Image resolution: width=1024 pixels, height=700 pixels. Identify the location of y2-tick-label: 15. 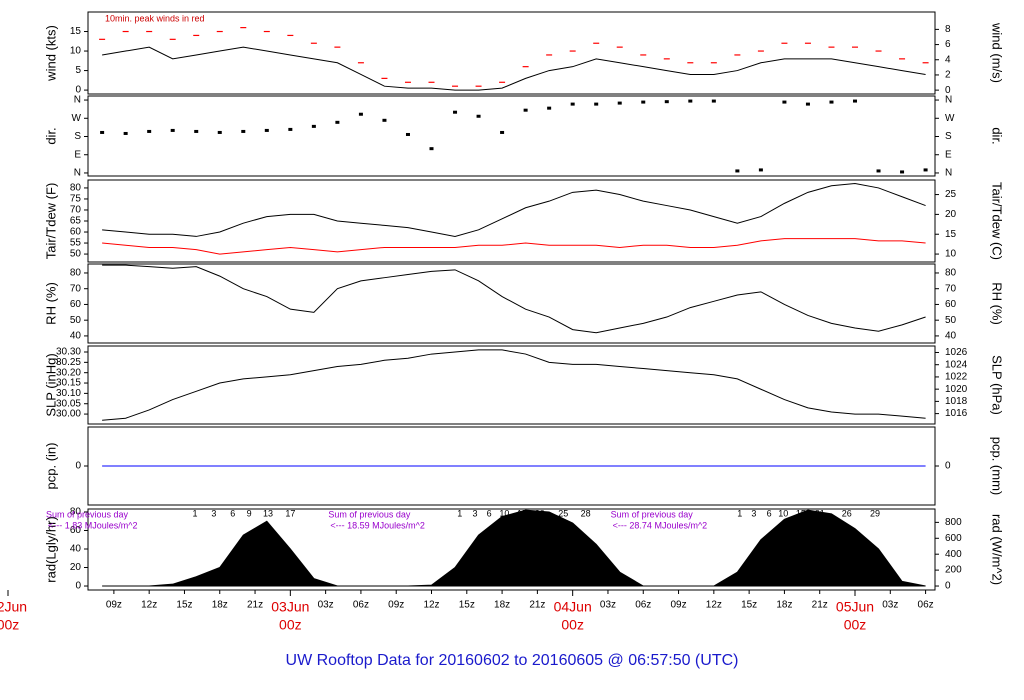
(951, 234).